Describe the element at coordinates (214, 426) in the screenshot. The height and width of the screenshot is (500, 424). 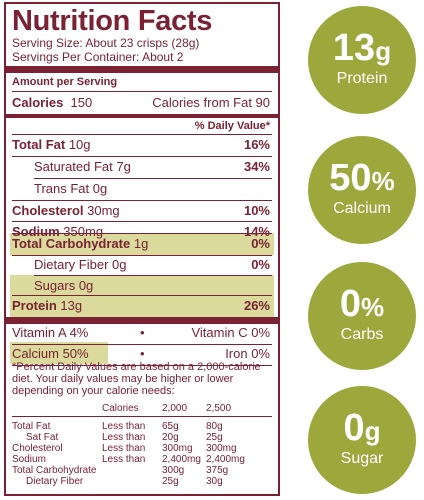
I see `table-row-2500: 80g` at that location.